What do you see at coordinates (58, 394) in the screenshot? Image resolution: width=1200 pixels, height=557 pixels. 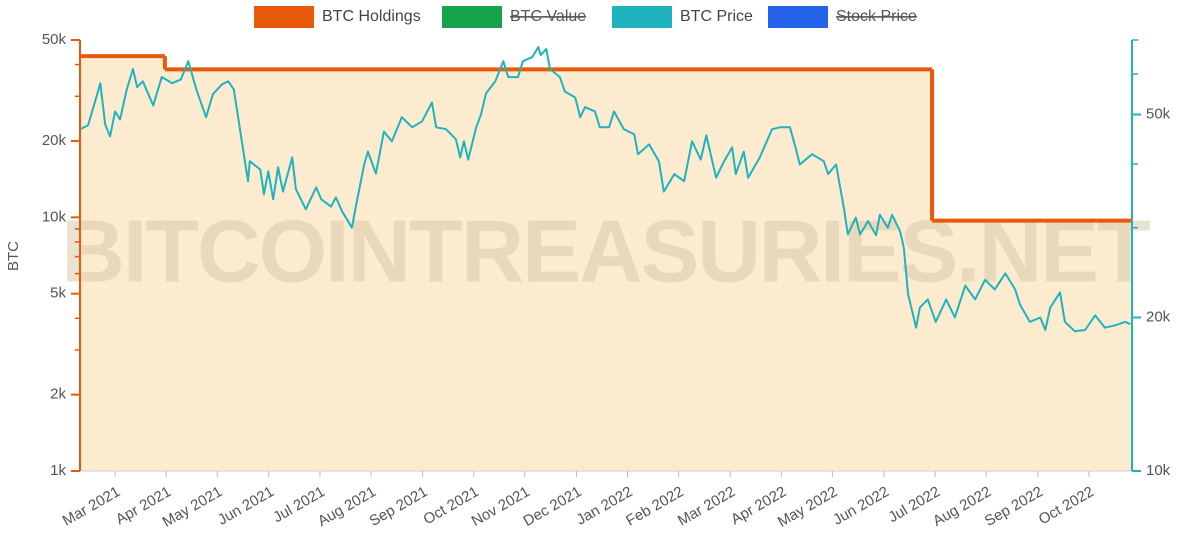 I see `y-tick-label: 2k` at bounding box center [58, 394].